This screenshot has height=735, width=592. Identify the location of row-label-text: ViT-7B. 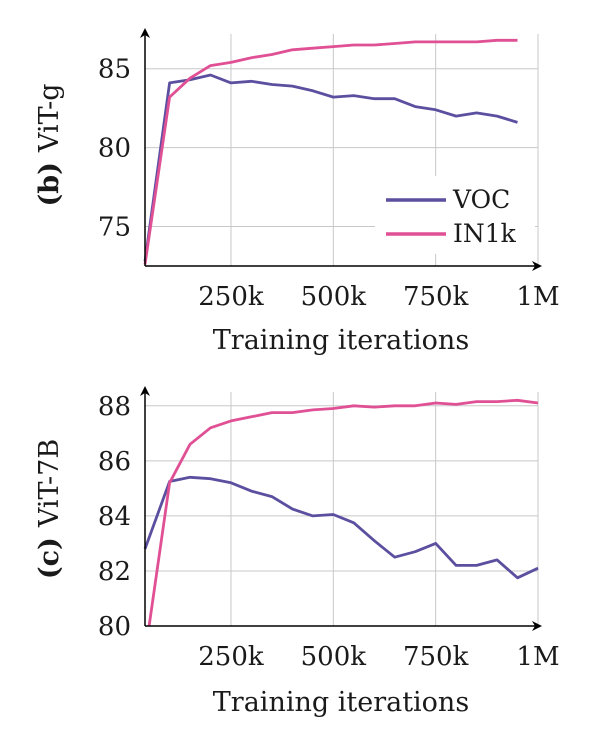
(49, 483).